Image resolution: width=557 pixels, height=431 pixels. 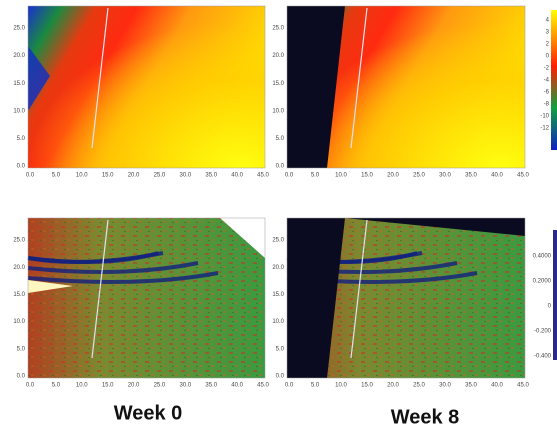 What do you see at coordinates (242, 238) in the screenshot?
I see `white-corner` at bounding box center [242, 238].